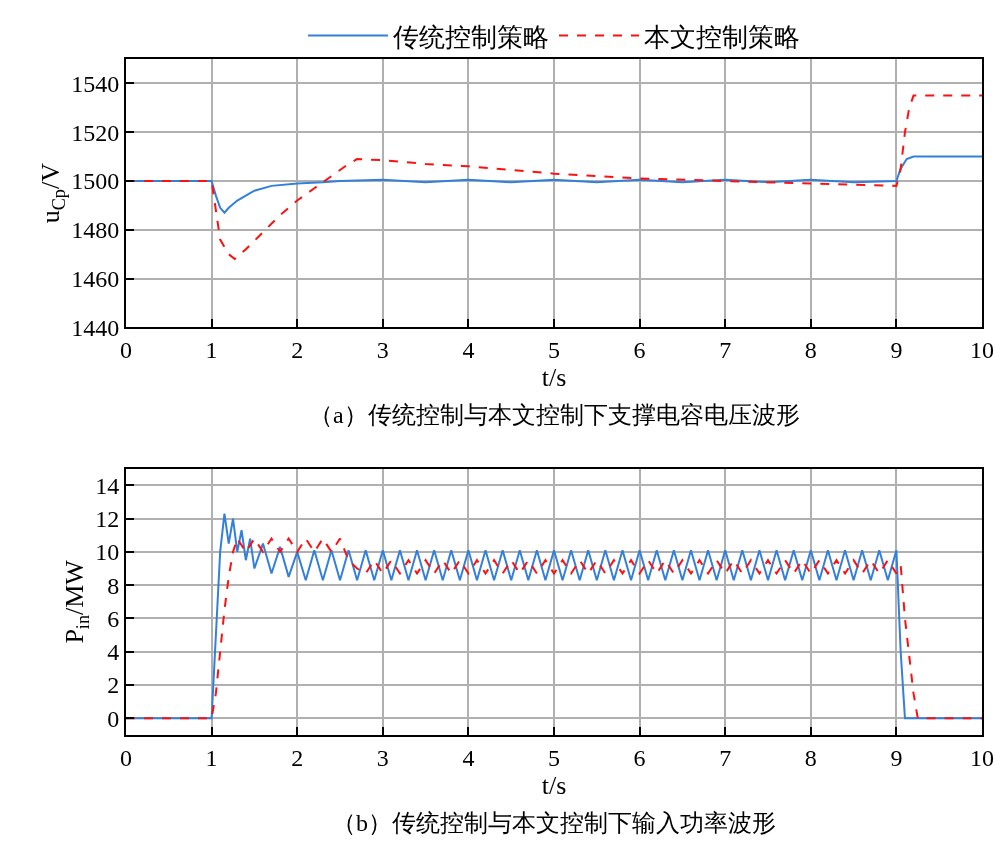 This screenshot has height=852, width=1006. What do you see at coordinates (107, 552) in the screenshot?
I see `y-tick-label: 10` at bounding box center [107, 552].